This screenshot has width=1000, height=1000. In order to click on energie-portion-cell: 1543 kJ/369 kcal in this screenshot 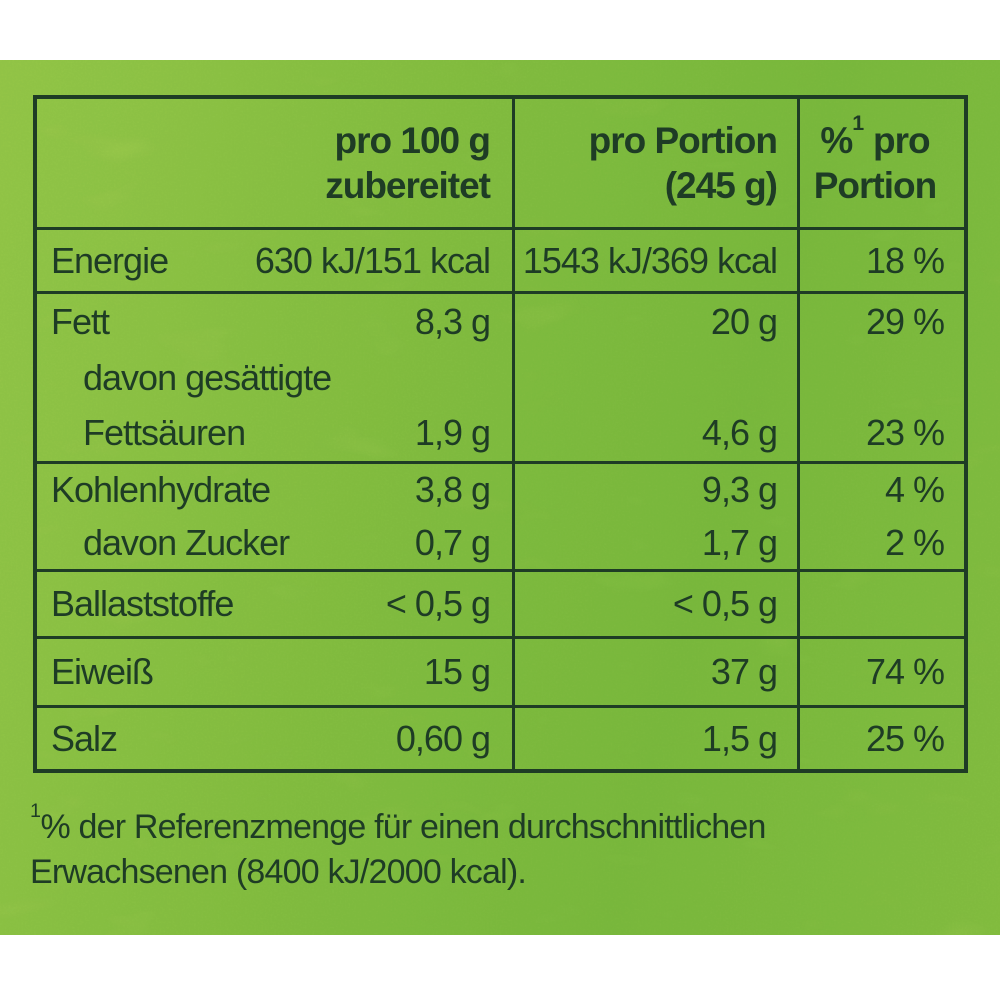, I will do `click(654, 260)`.